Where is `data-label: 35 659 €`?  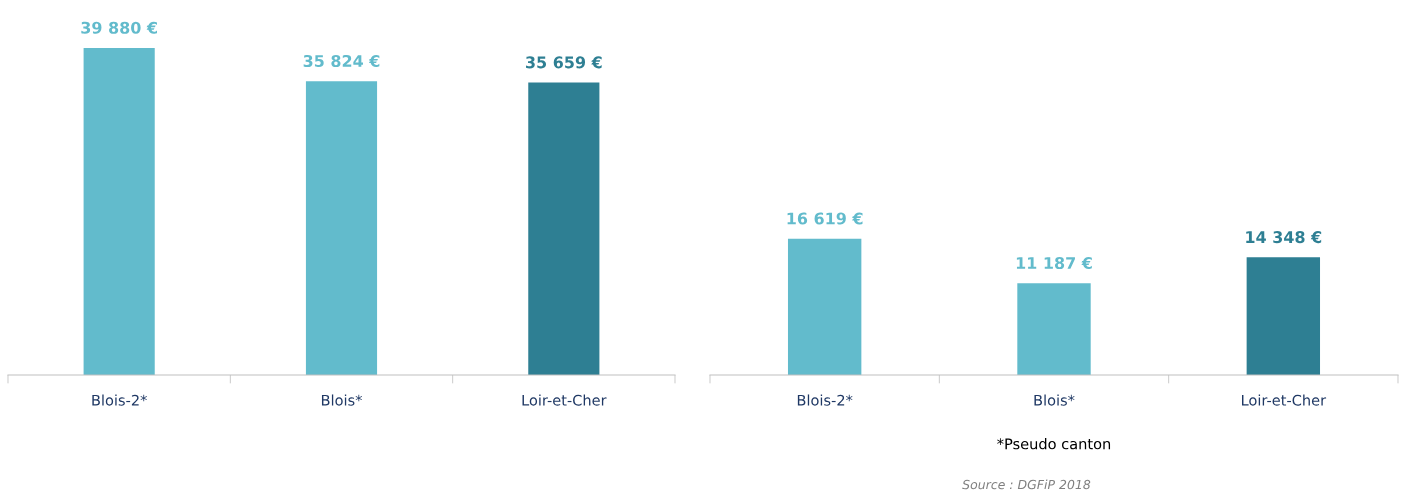
data-label: 35 659 € is located at coordinates (564, 62).